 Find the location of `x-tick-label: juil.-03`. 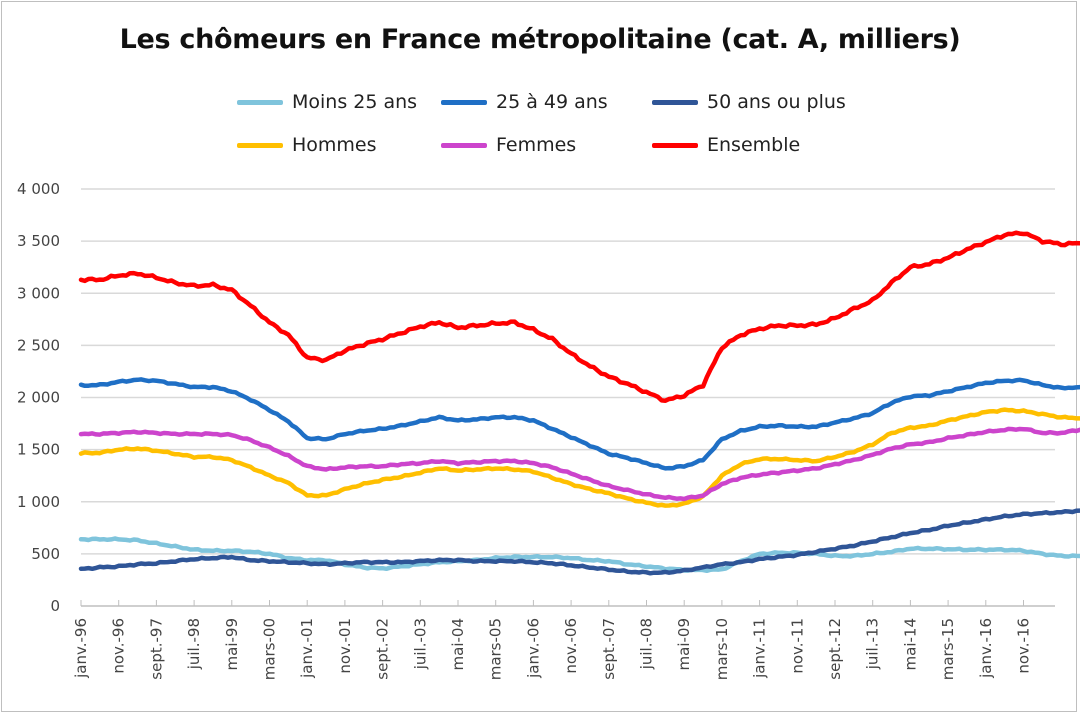

x-tick-label: juil.-03 is located at coordinates (420, 644).